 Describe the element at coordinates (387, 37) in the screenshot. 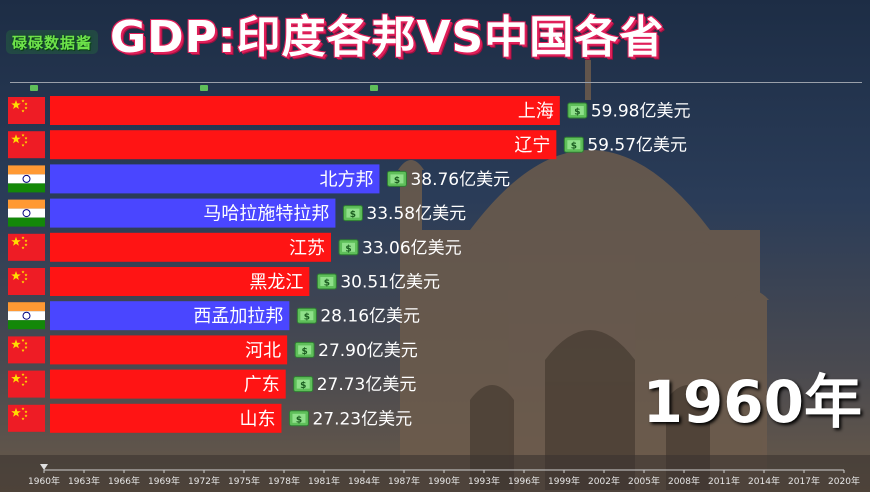

I see `chart-title: GDP:印度各邦VS中国各省` at that location.